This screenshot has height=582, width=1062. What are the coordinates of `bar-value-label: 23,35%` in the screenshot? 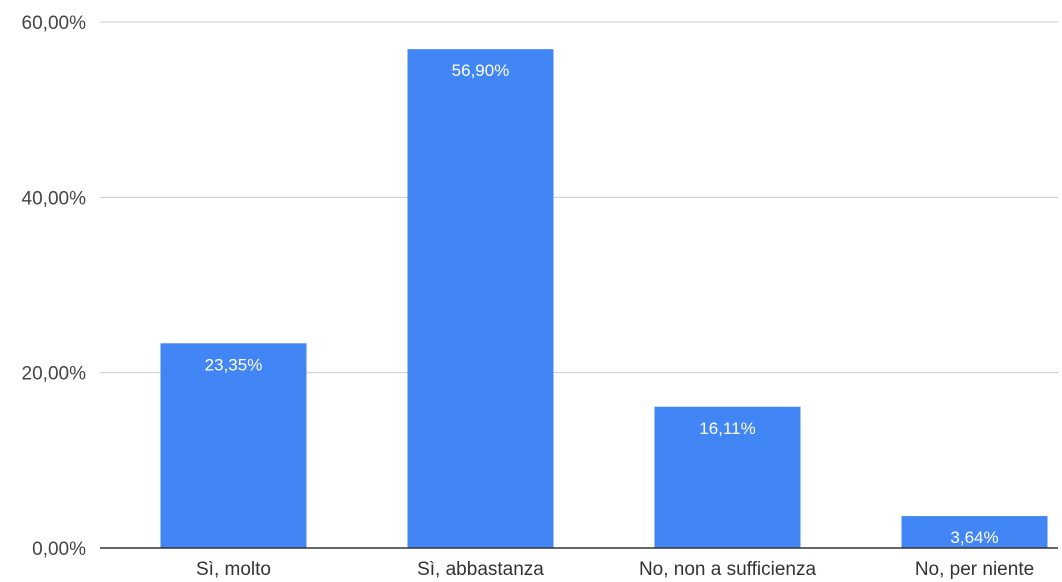 It's located at (234, 364).